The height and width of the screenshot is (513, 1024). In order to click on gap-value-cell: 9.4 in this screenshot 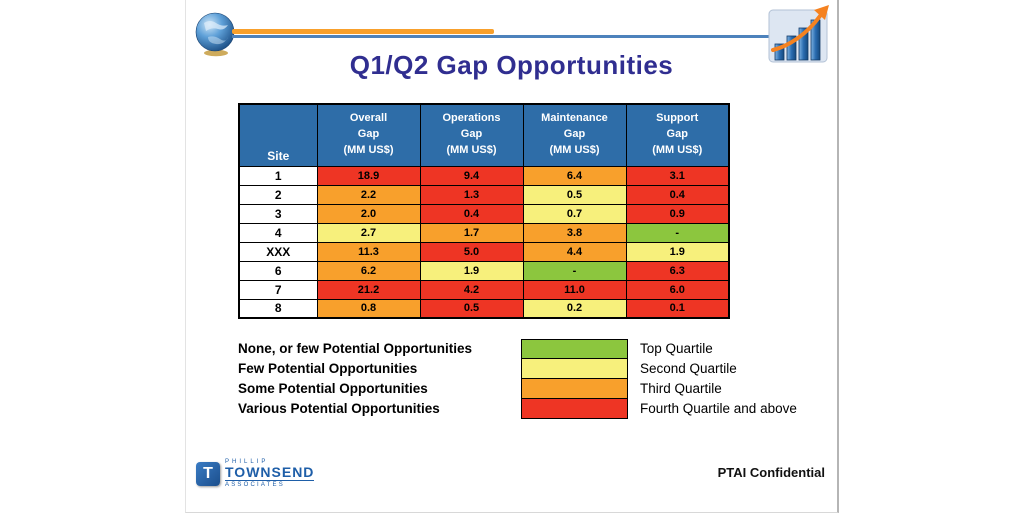, I will do `click(471, 175)`.